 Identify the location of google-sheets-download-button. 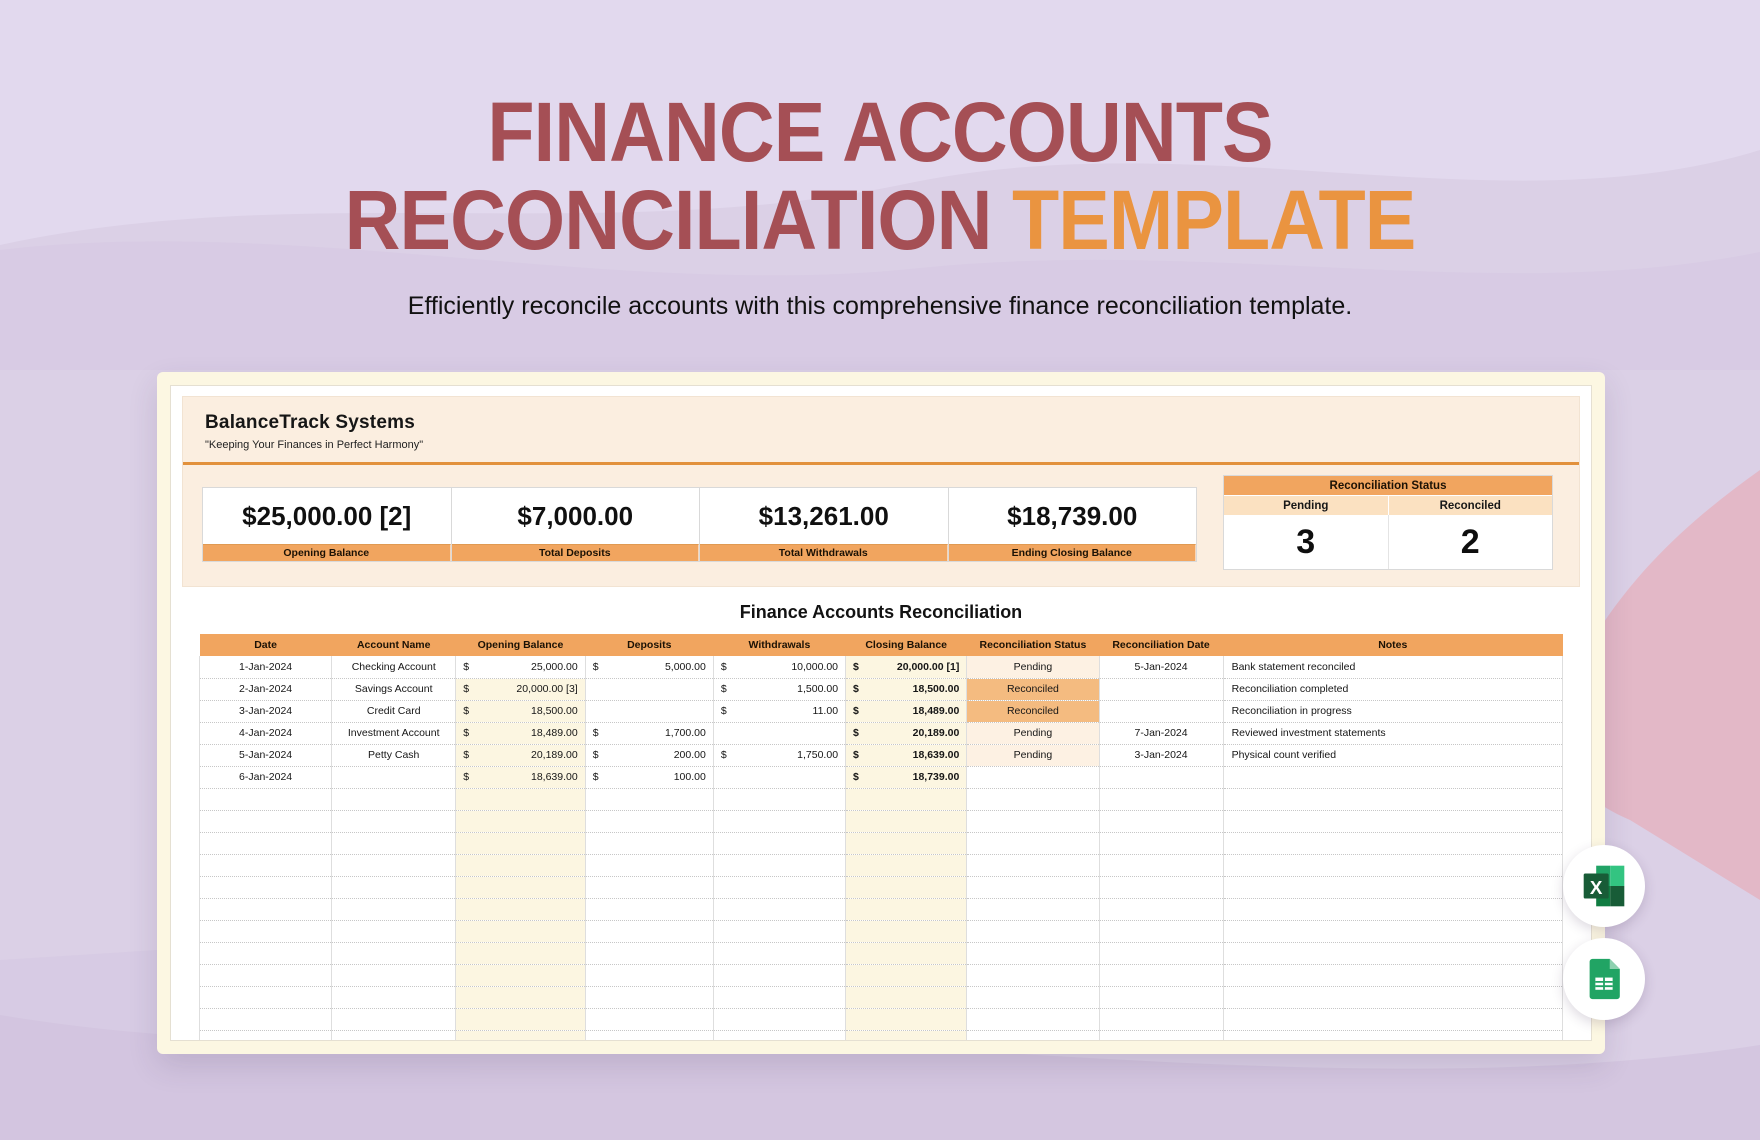
(1604, 979).